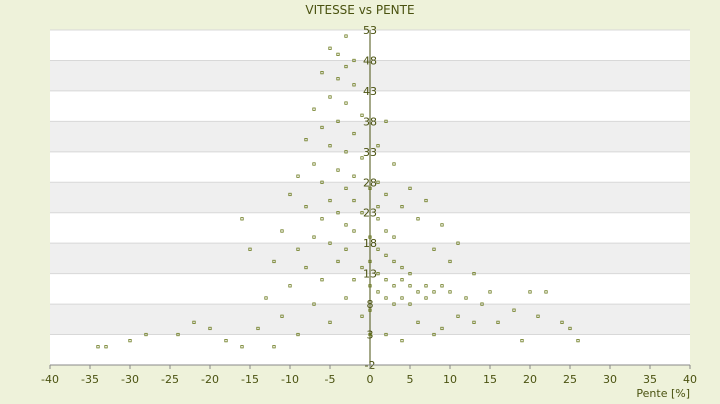 The height and width of the screenshot is (404, 720). I want to click on x-tick-label: -35, so click(90, 379).